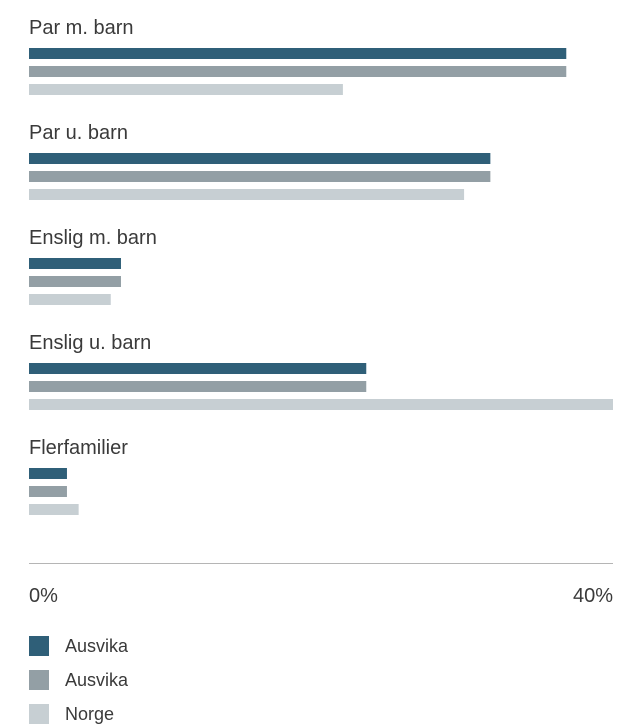 The image size is (621, 724). What do you see at coordinates (81, 28) in the screenshot?
I see `category-label: Par m. barn` at bounding box center [81, 28].